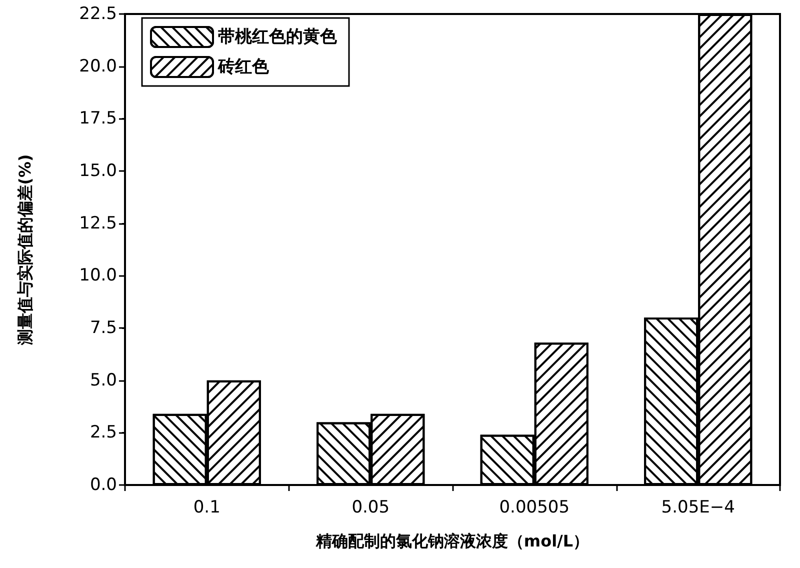 The width and height of the screenshot is (800, 568). What do you see at coordinates (25, 250) in the screenshot?
I see `y-axis-title: 测量值与实际值的偏差(%)` at bounding box center [25, 250].